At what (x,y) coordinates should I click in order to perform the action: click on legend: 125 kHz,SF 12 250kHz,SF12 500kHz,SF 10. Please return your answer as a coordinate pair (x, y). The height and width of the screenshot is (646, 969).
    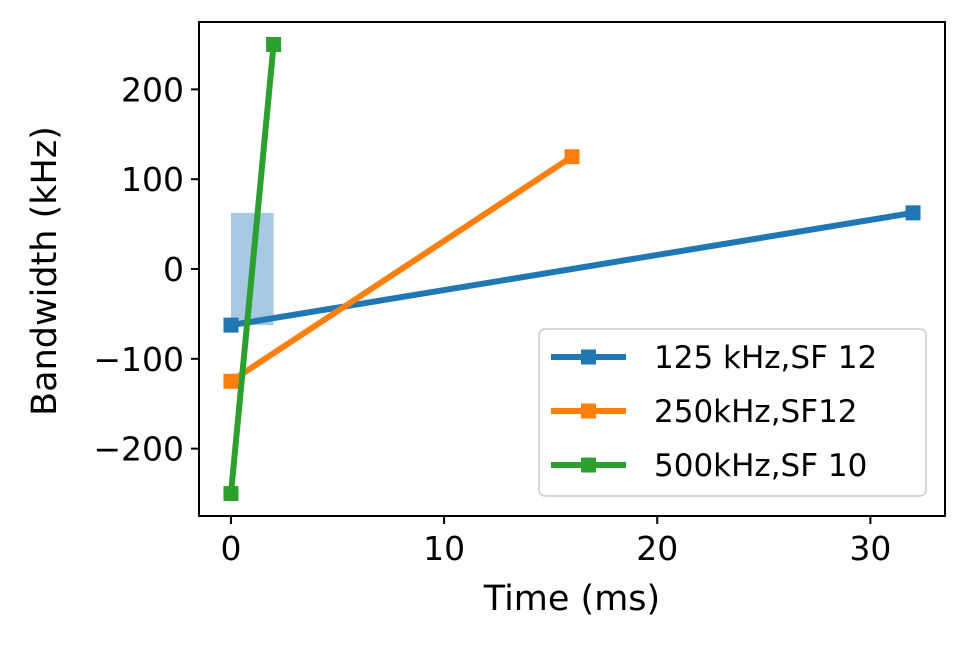
    Looking at the image, I should click on (732, 412).